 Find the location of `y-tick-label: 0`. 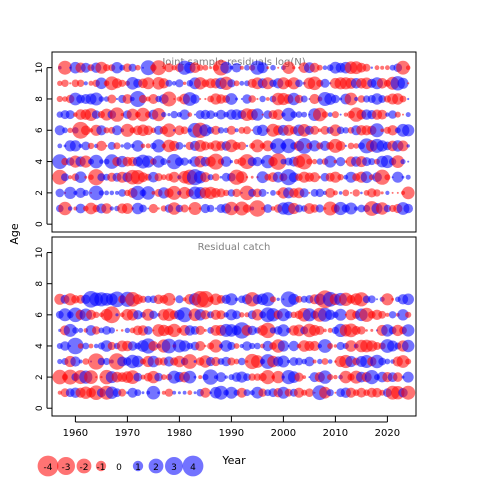

y-tick-label: 0 is located at coordinates (40, 408).